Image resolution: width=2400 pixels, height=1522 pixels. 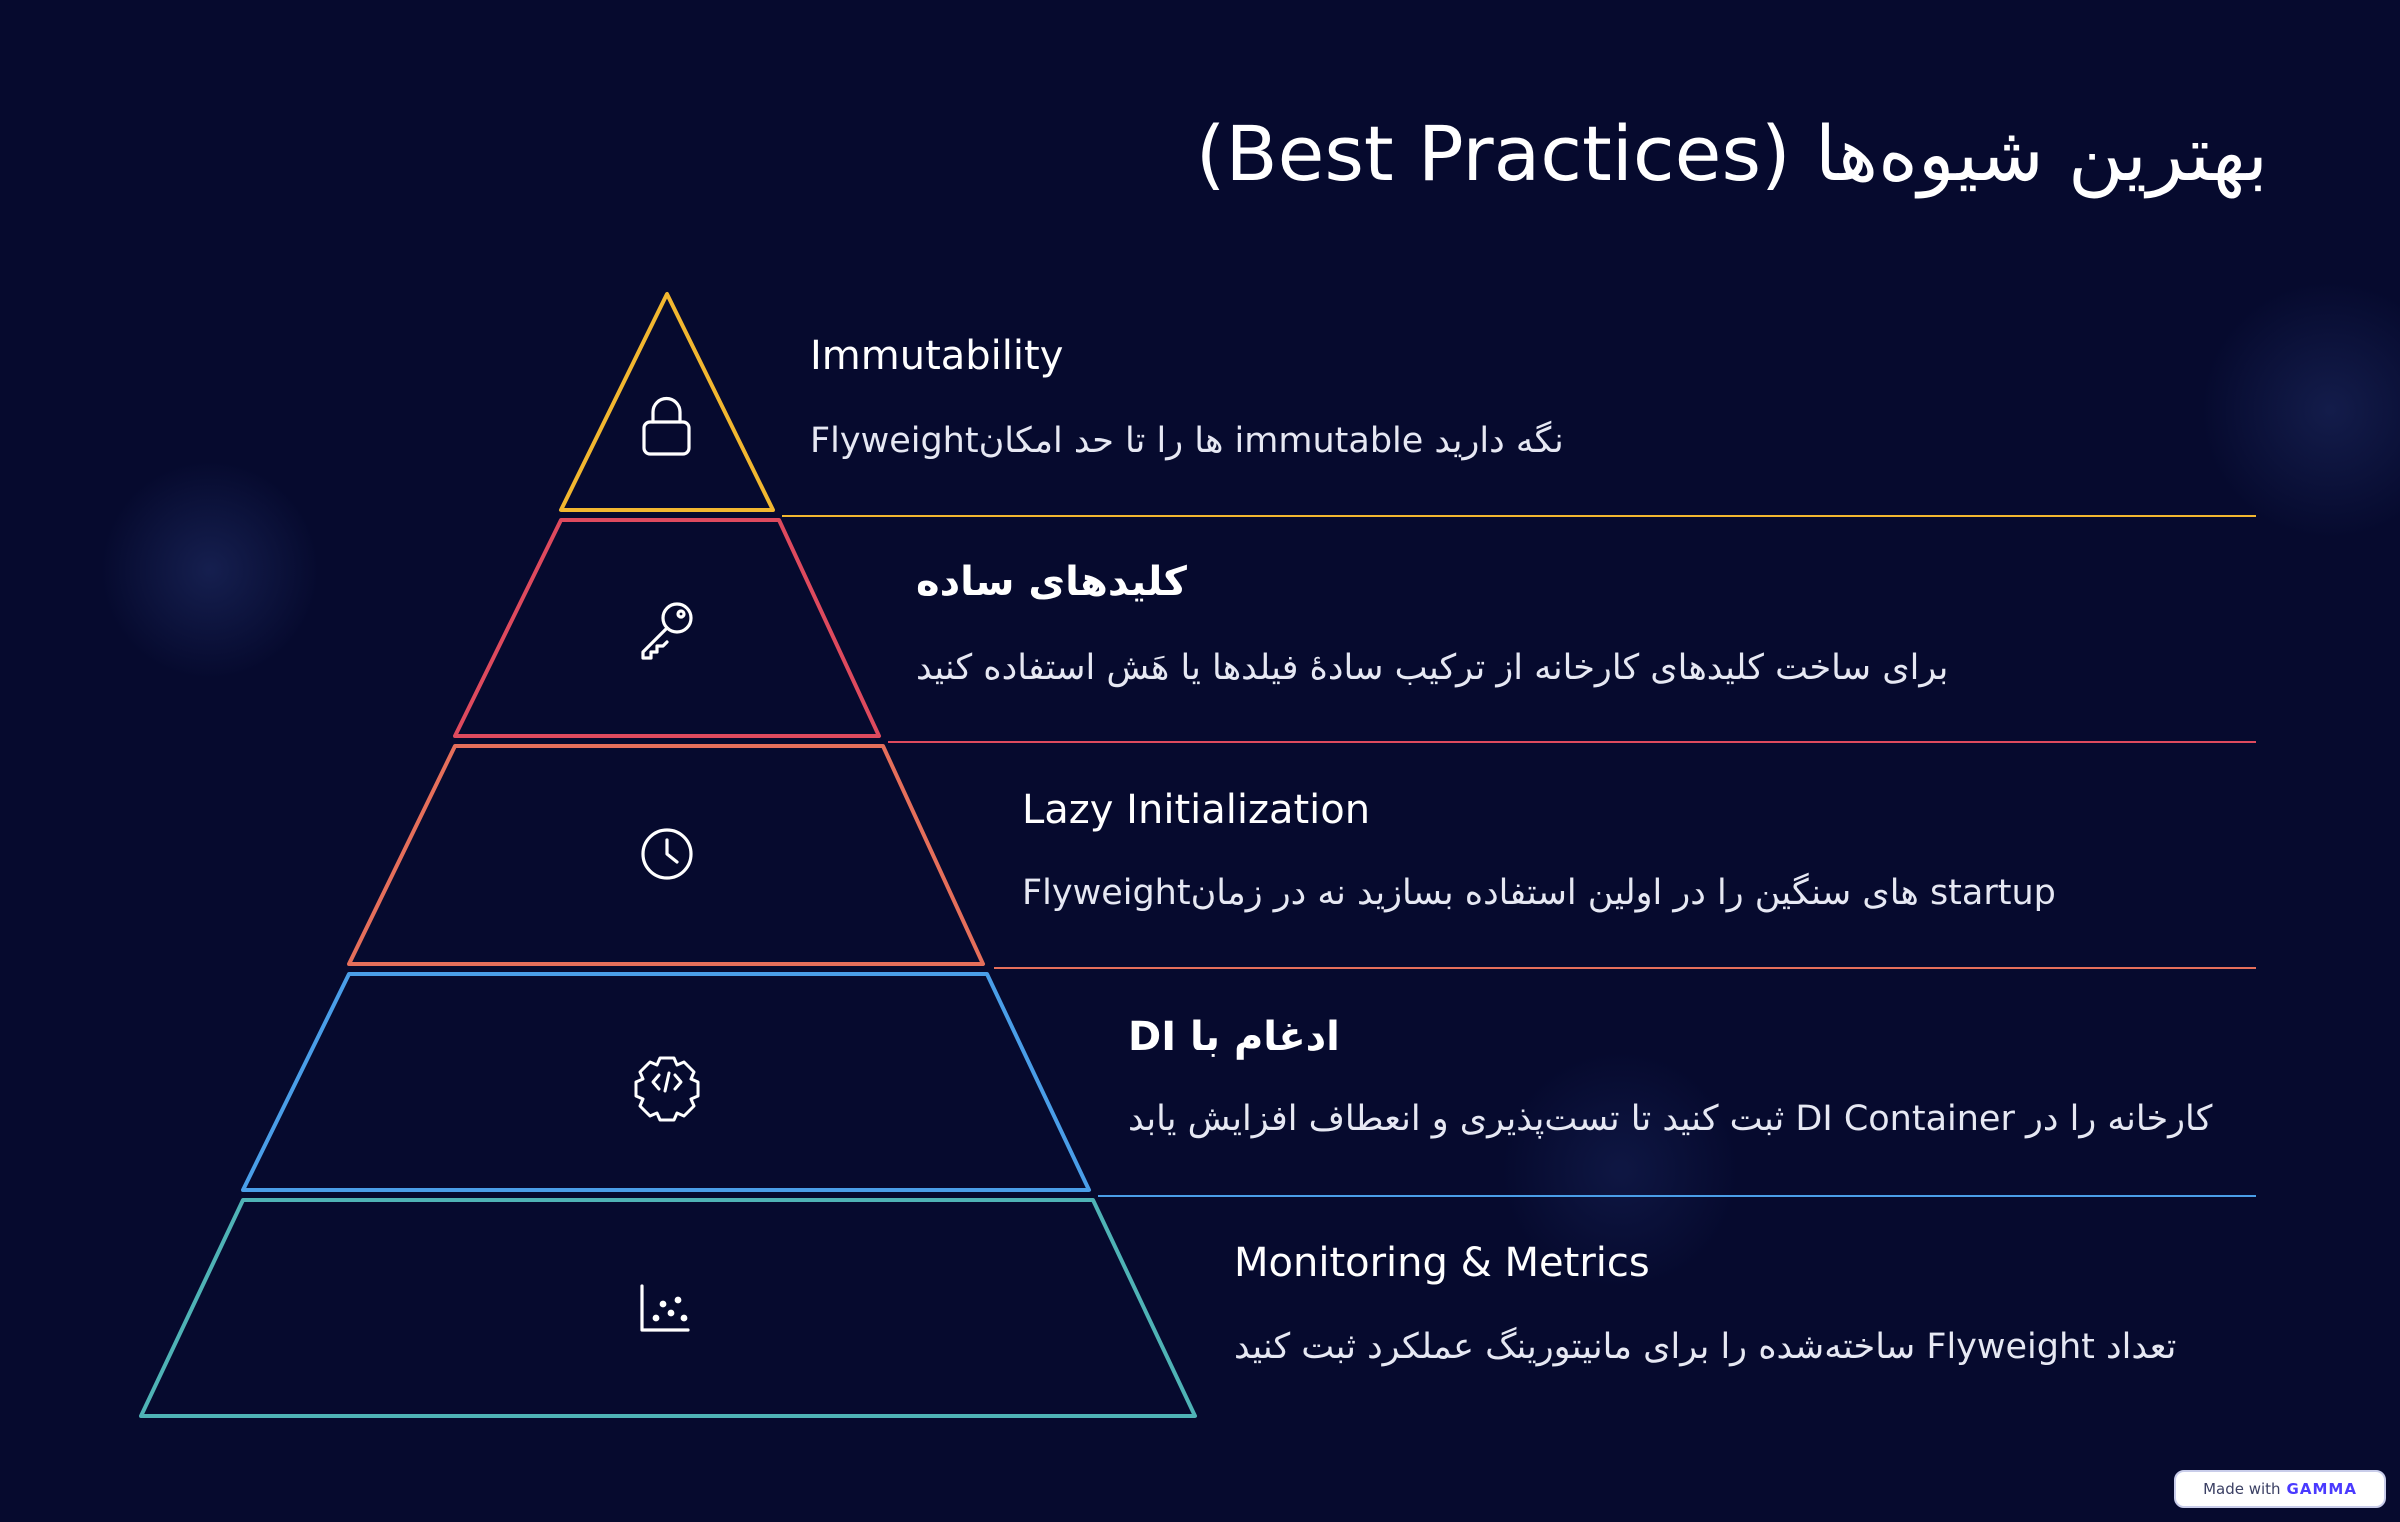 I want to click on clock-icon, so click(x=667, y=854).